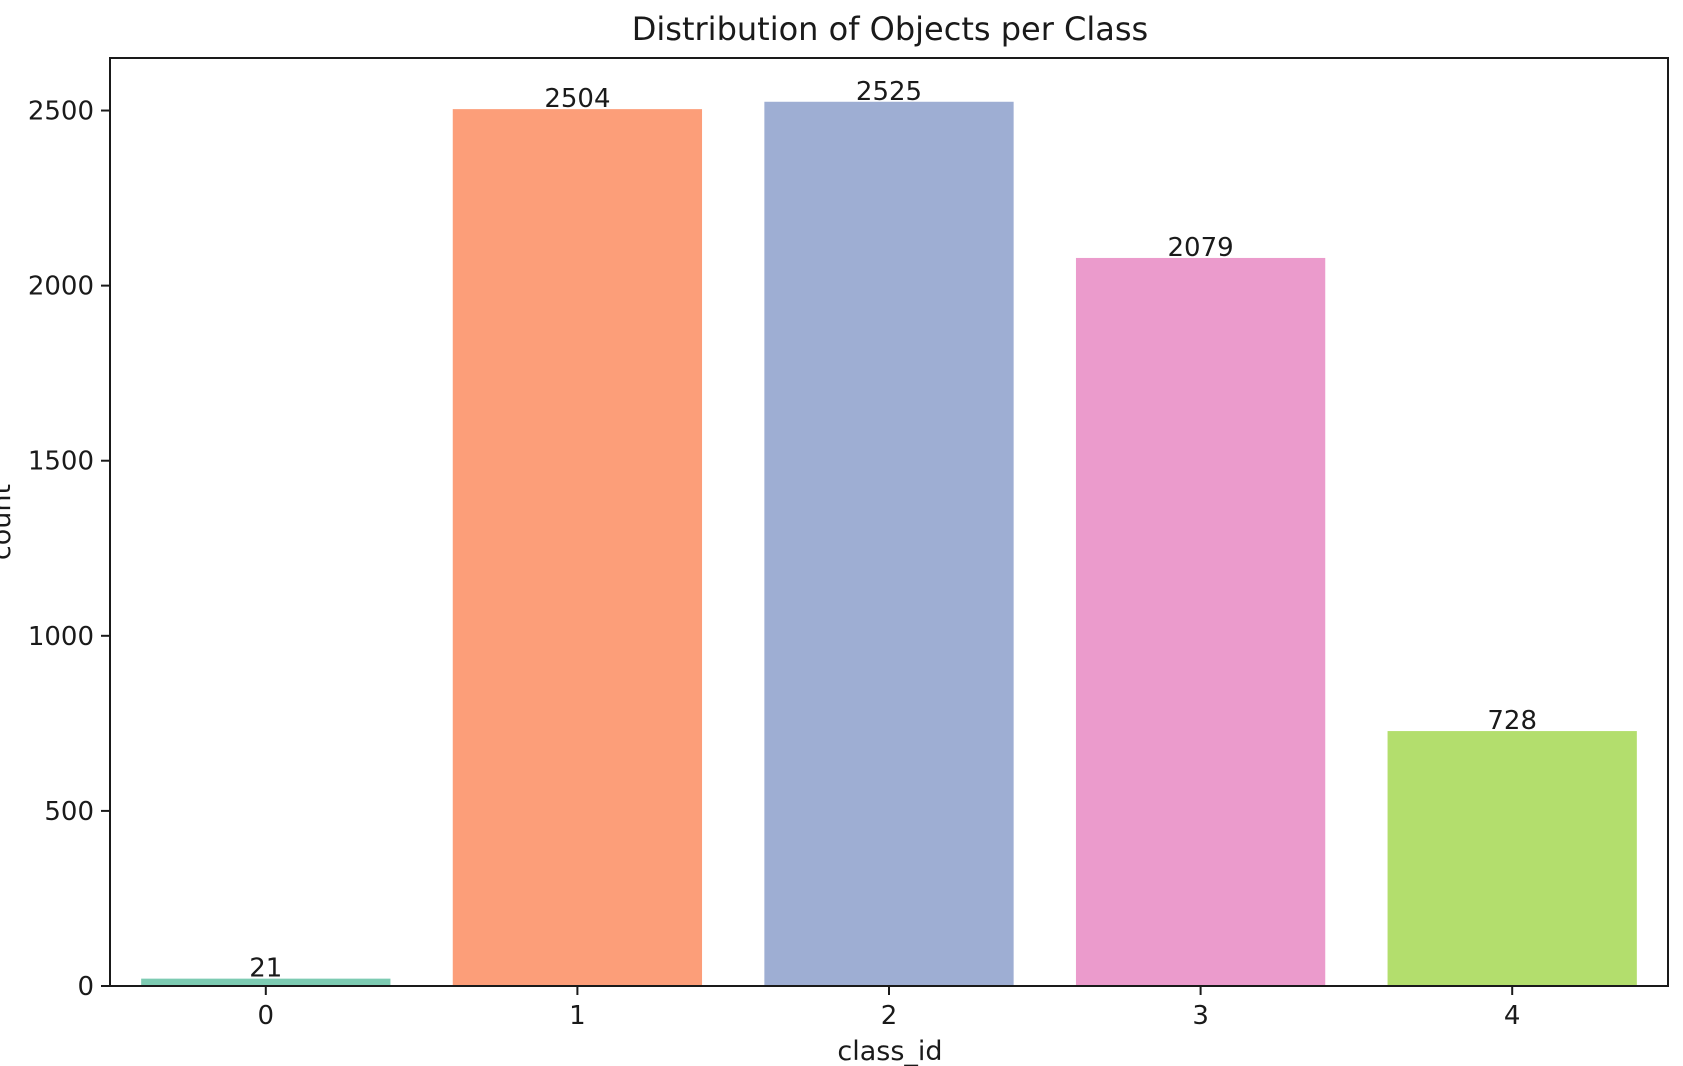 This screenshot has width=1683, height=1066. I want to click on chart-title: Distribution of Objects per Class, so click(890, 29).